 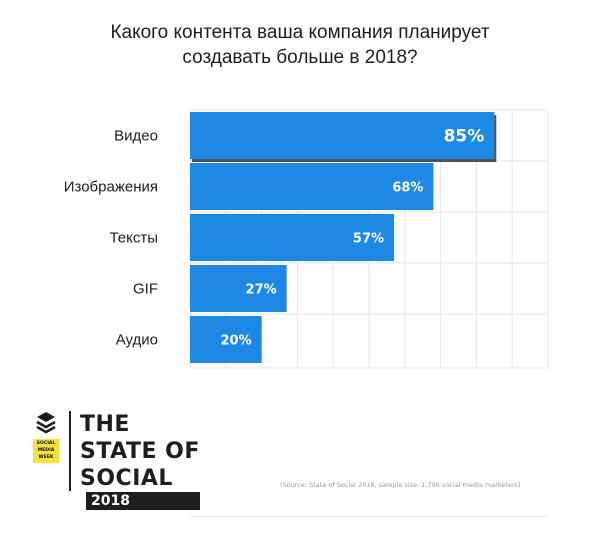 What do you see at coordinates (143, 501) in the screenshot?
I see `year-badge: 2018` at bounding box center [143, 501].